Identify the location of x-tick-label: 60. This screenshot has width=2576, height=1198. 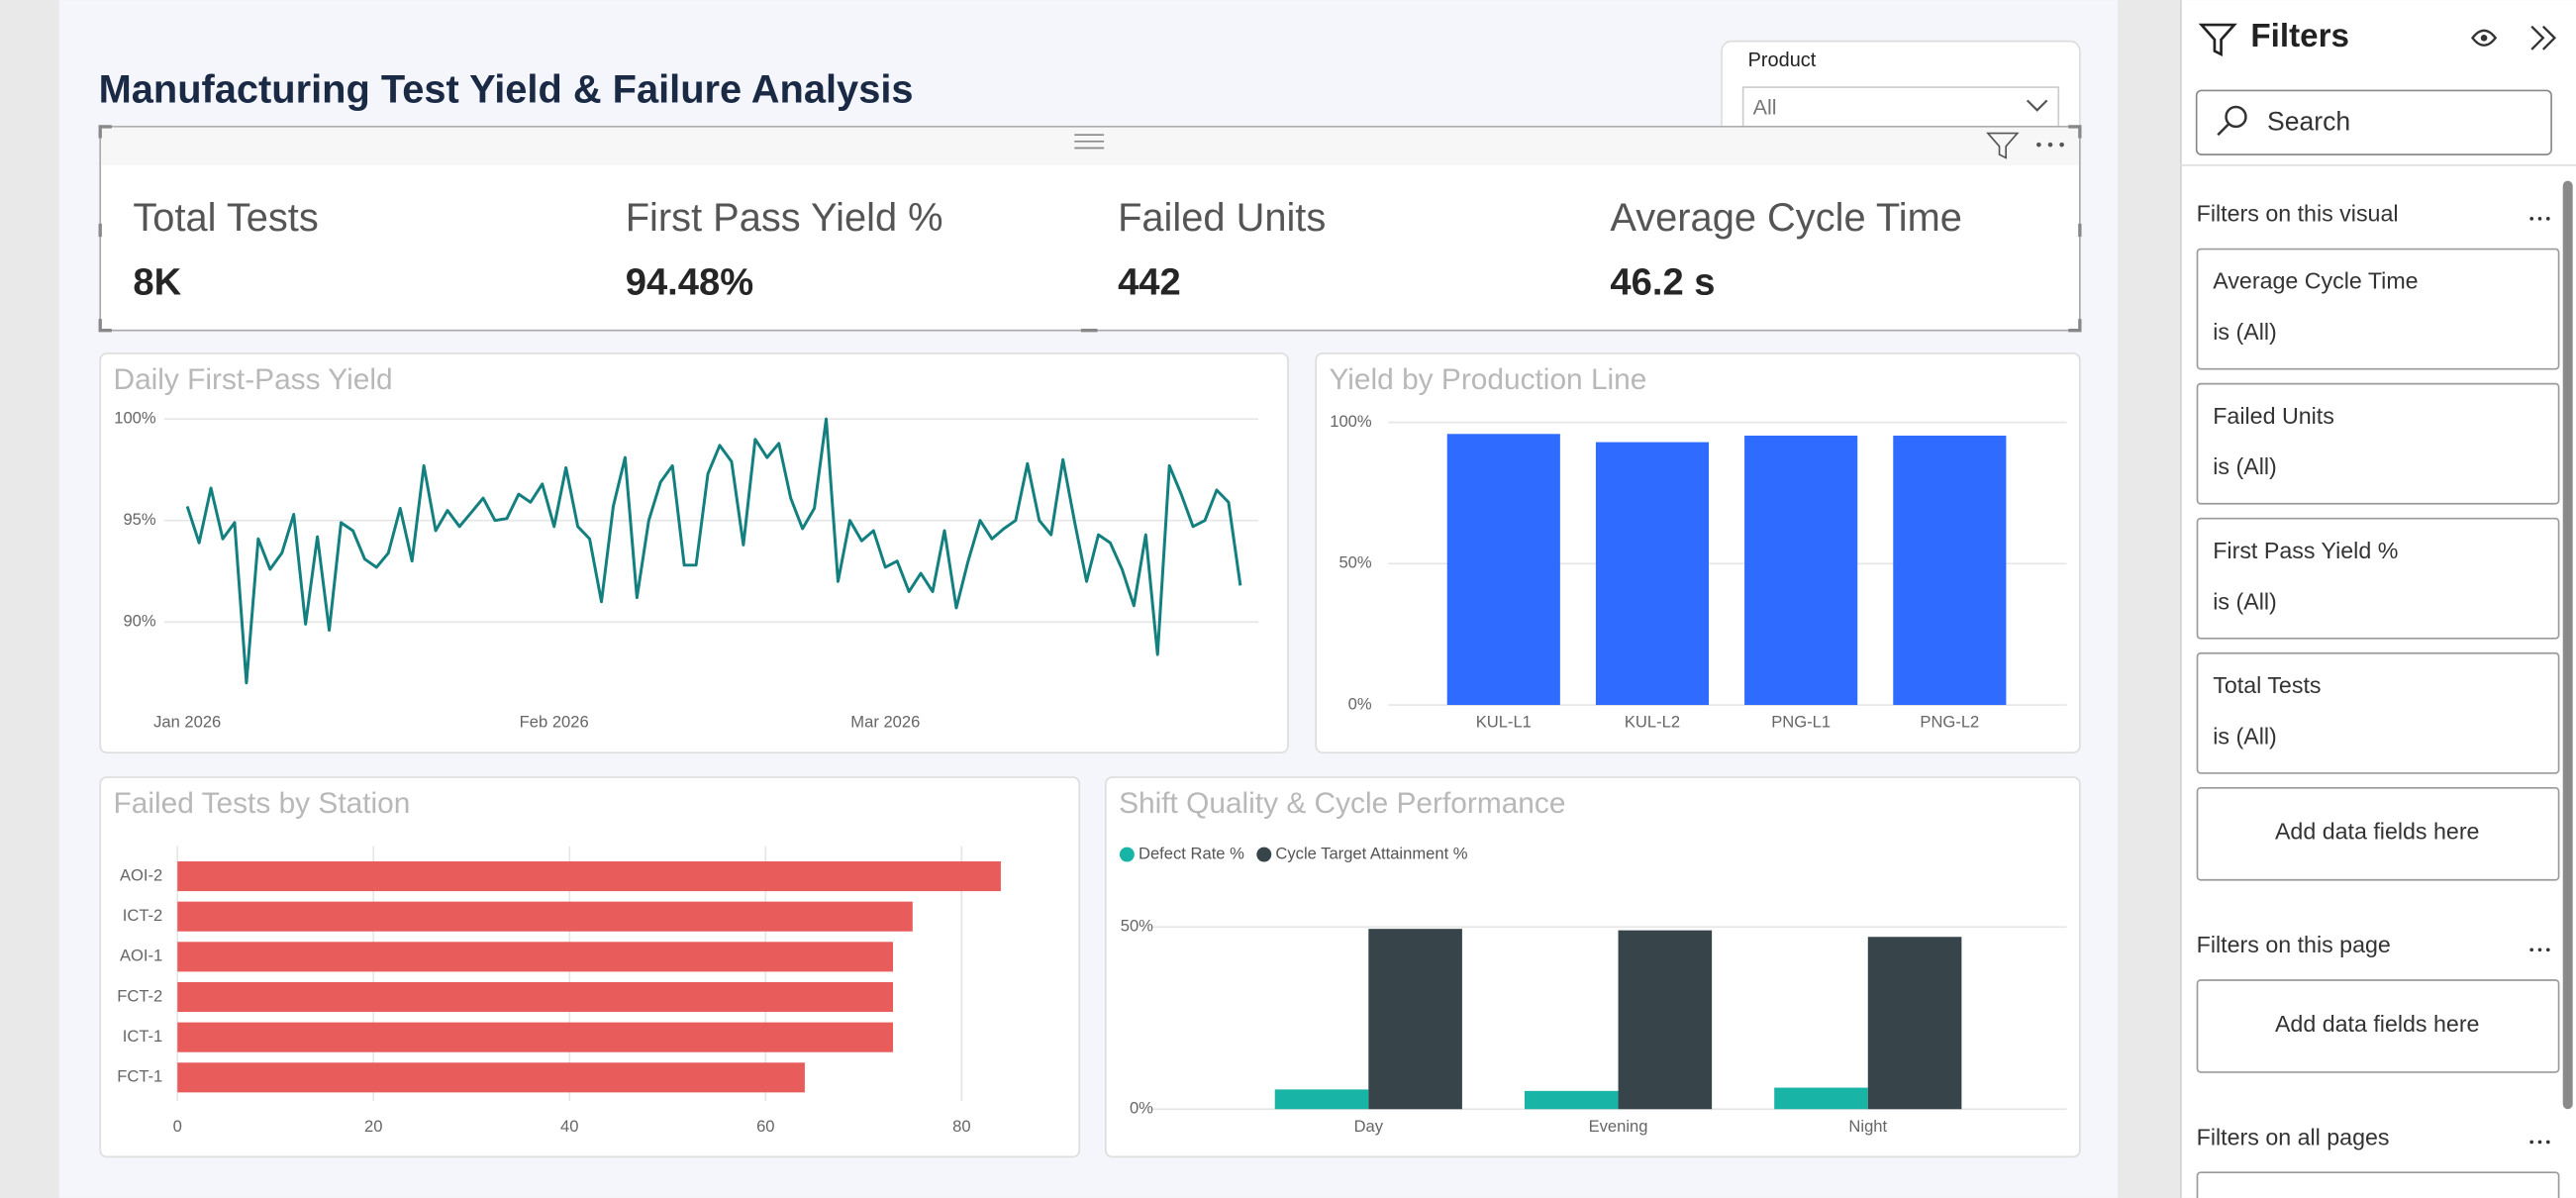
(765, 1126).